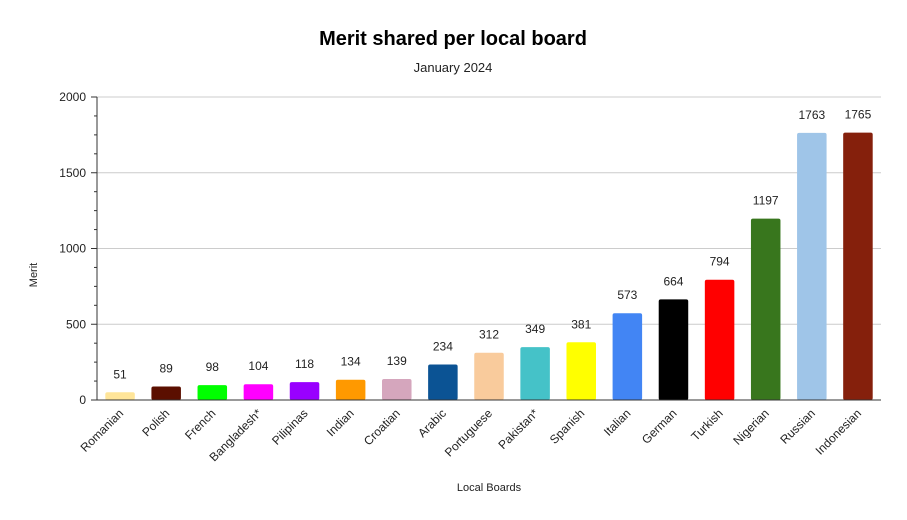 This screenshot has width=907, height=520. Describe the element at coordinates (797, 426) in the screenshot. I see `x-tick-label: Russian` at that location.